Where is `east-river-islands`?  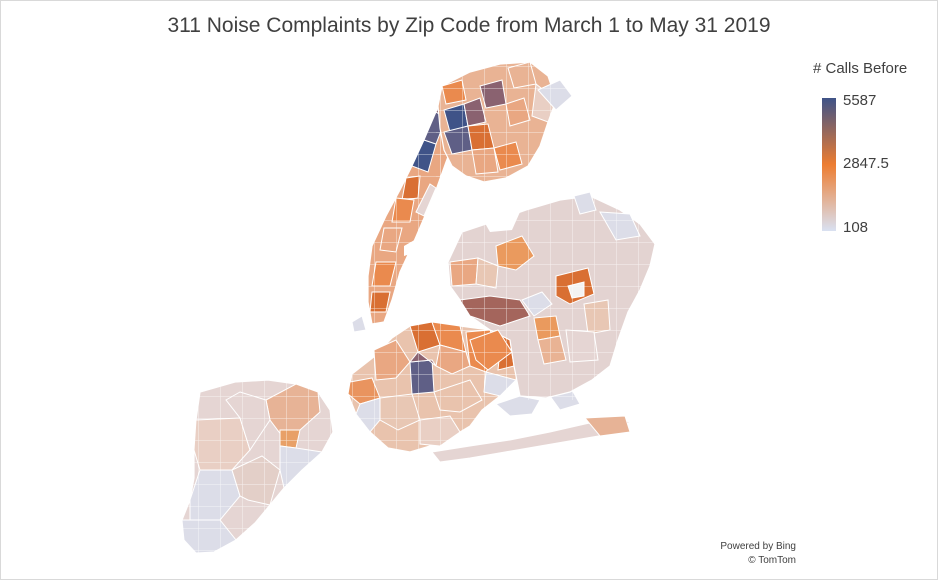 east-river-islands is located at coordinates (417, 246).